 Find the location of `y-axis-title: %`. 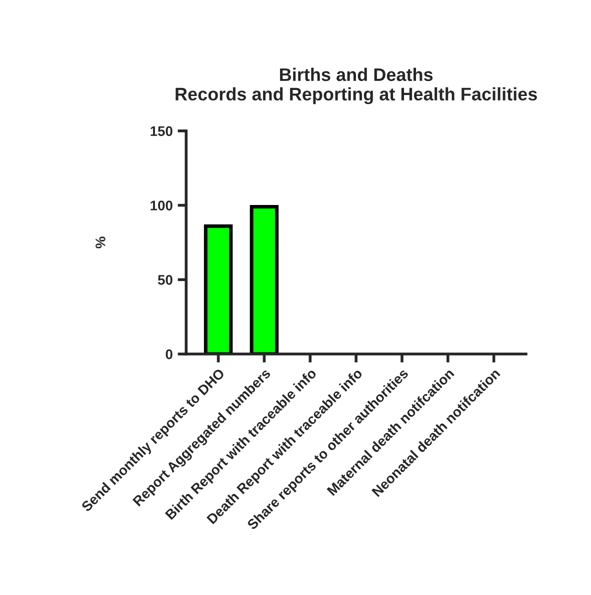

y-axis-title: % is located at coordinates (101, 242).